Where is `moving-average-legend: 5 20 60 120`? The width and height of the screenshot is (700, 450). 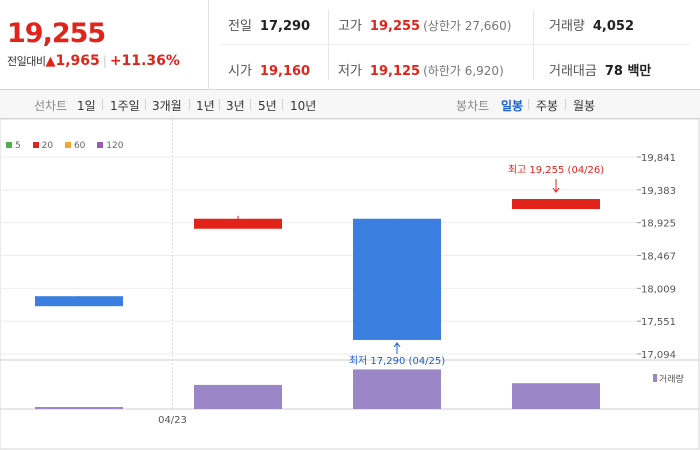
moving-average-legend: 5 20 60 120 is located at coordinates (69, 146).